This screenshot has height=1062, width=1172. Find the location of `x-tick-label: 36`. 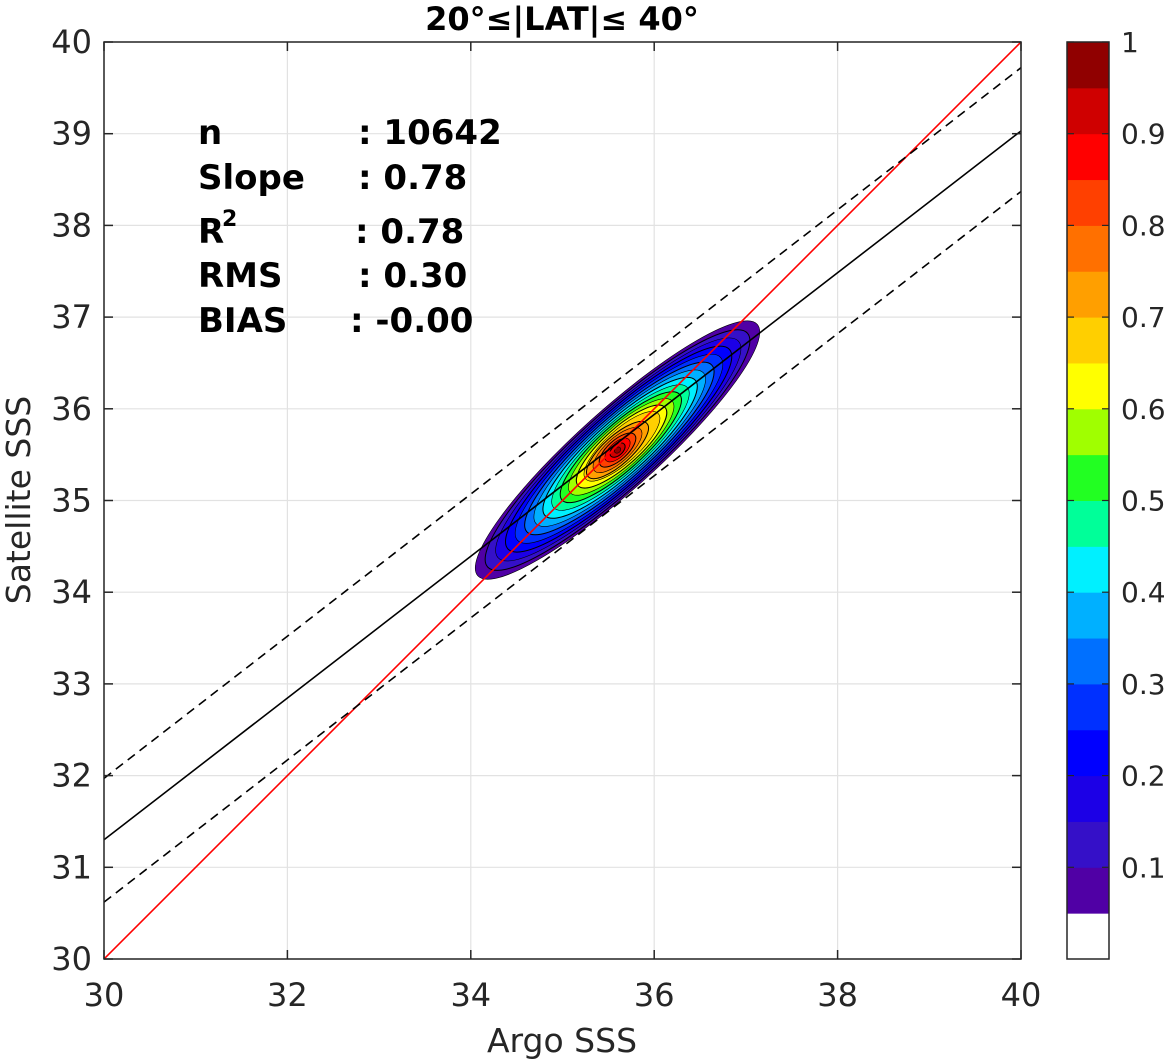

x-tick-label: 36 is located at coordinates (654, 995).